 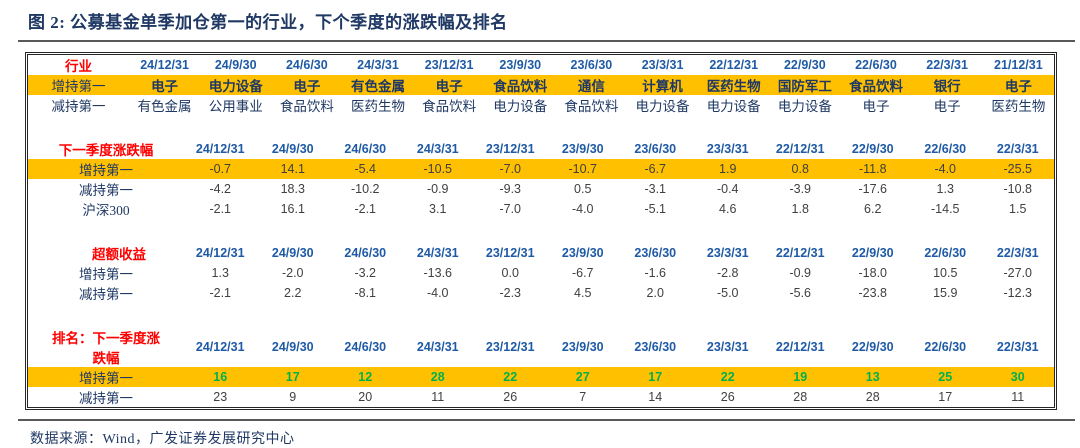 I want to click on section-gap, so click(x=541, y=231).